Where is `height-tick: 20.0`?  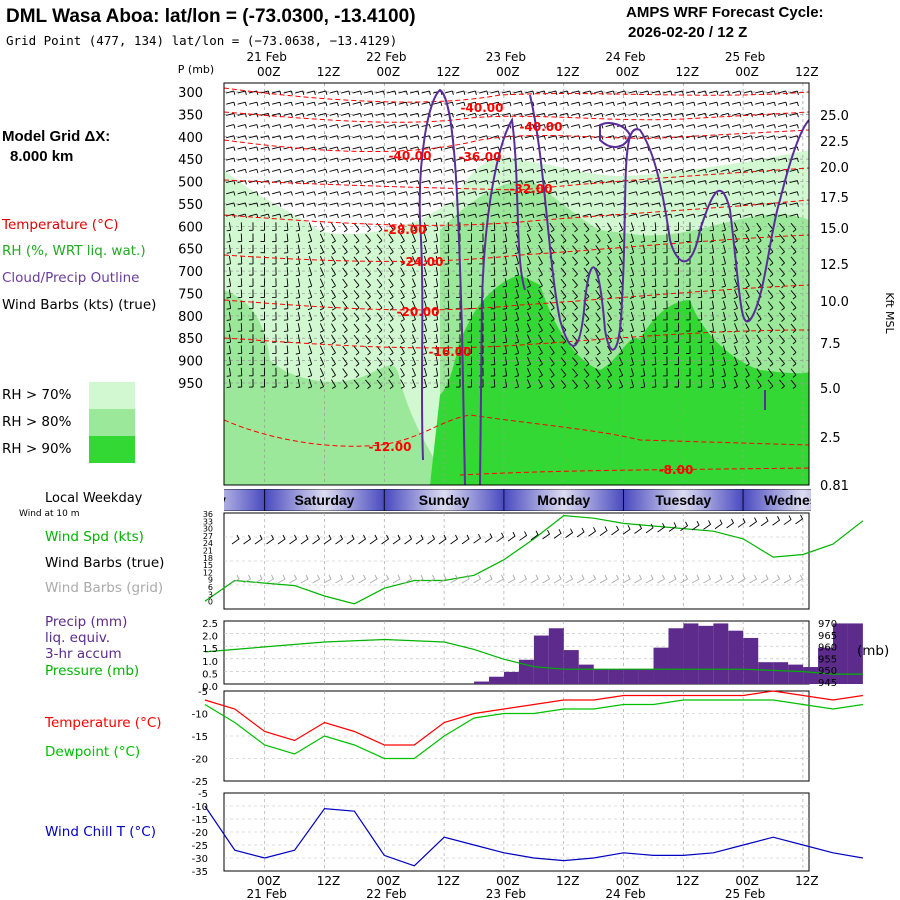
height-tick: 20.0 is located at coordinates (834, 168).